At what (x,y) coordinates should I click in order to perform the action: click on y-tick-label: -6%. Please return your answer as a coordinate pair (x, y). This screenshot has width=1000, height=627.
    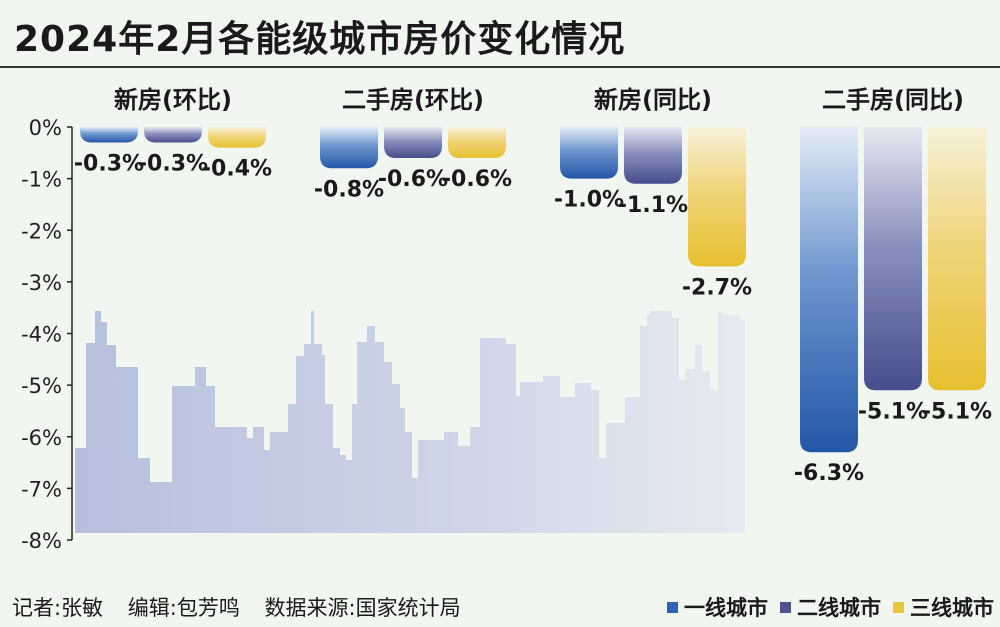
    Looking at the image, I should click on (41, 438).